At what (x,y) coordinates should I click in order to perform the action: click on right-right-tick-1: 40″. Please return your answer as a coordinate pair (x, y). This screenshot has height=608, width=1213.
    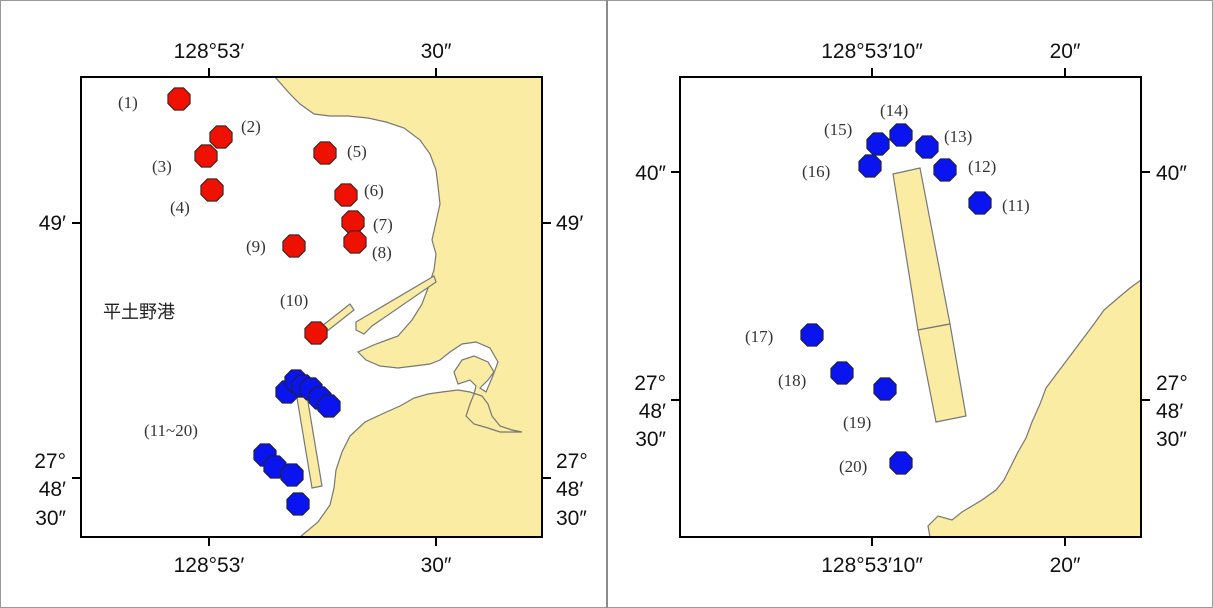
    Looking at the image, I should click on (1171, 173).